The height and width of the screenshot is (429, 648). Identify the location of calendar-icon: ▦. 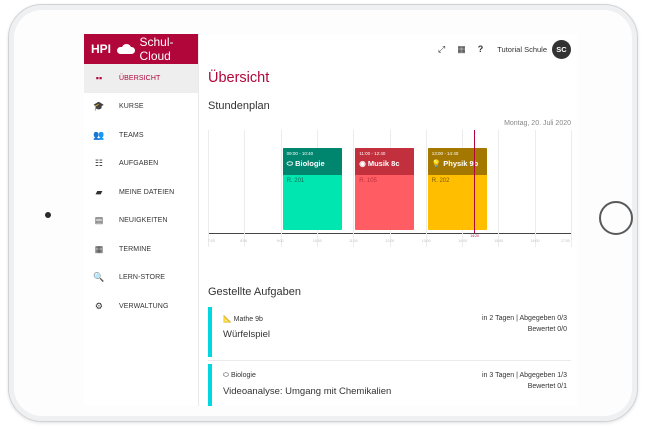
(99, 248).